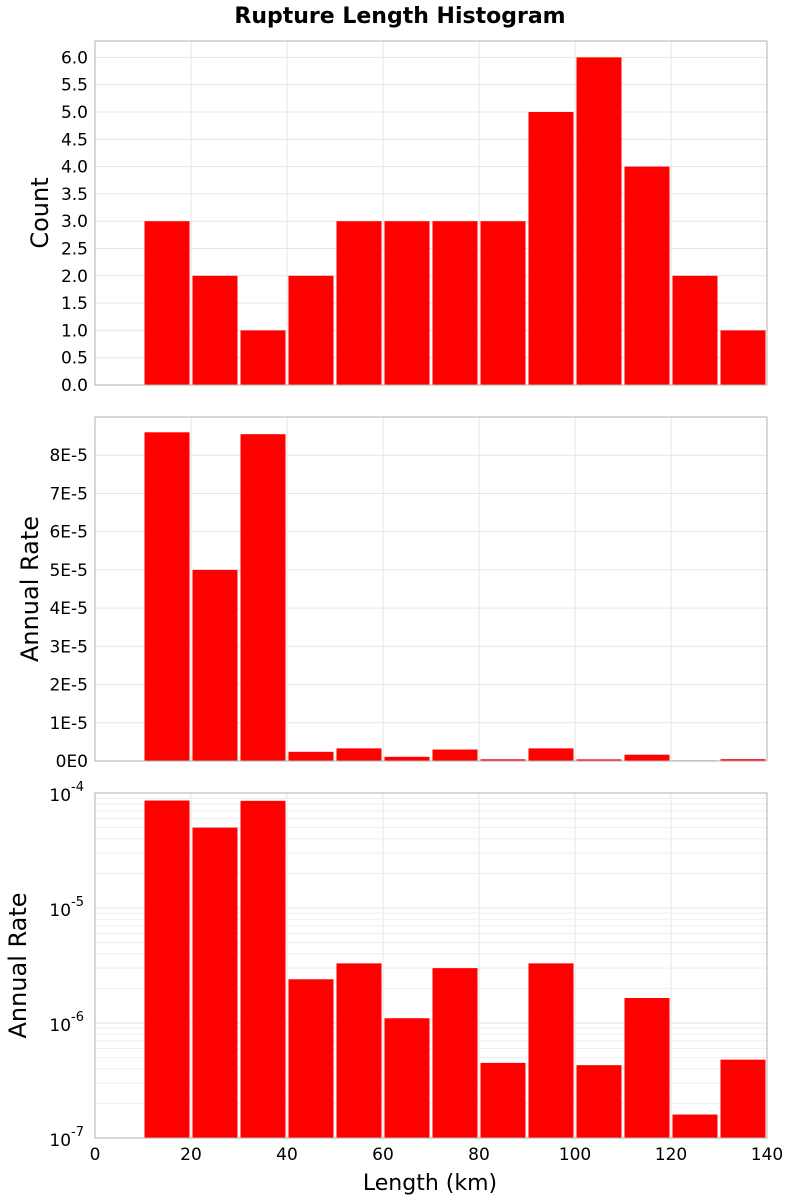 This screenshot has width=800, height=1200. Describe the element at coordinates (74, 386) in the screenshot. I see `y-tick-label: 0.0` at that location.